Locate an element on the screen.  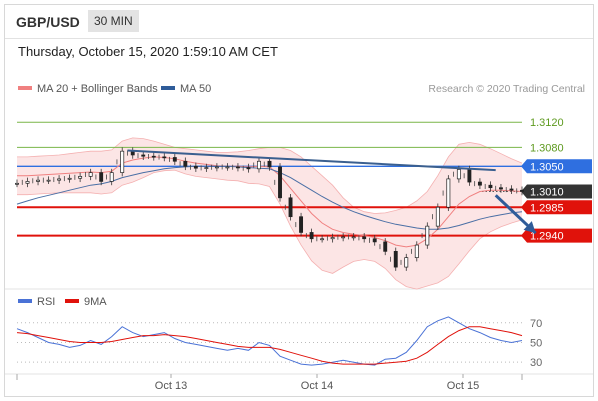
timeframe-button: 30 MIN is located at coordinates (113, 21).